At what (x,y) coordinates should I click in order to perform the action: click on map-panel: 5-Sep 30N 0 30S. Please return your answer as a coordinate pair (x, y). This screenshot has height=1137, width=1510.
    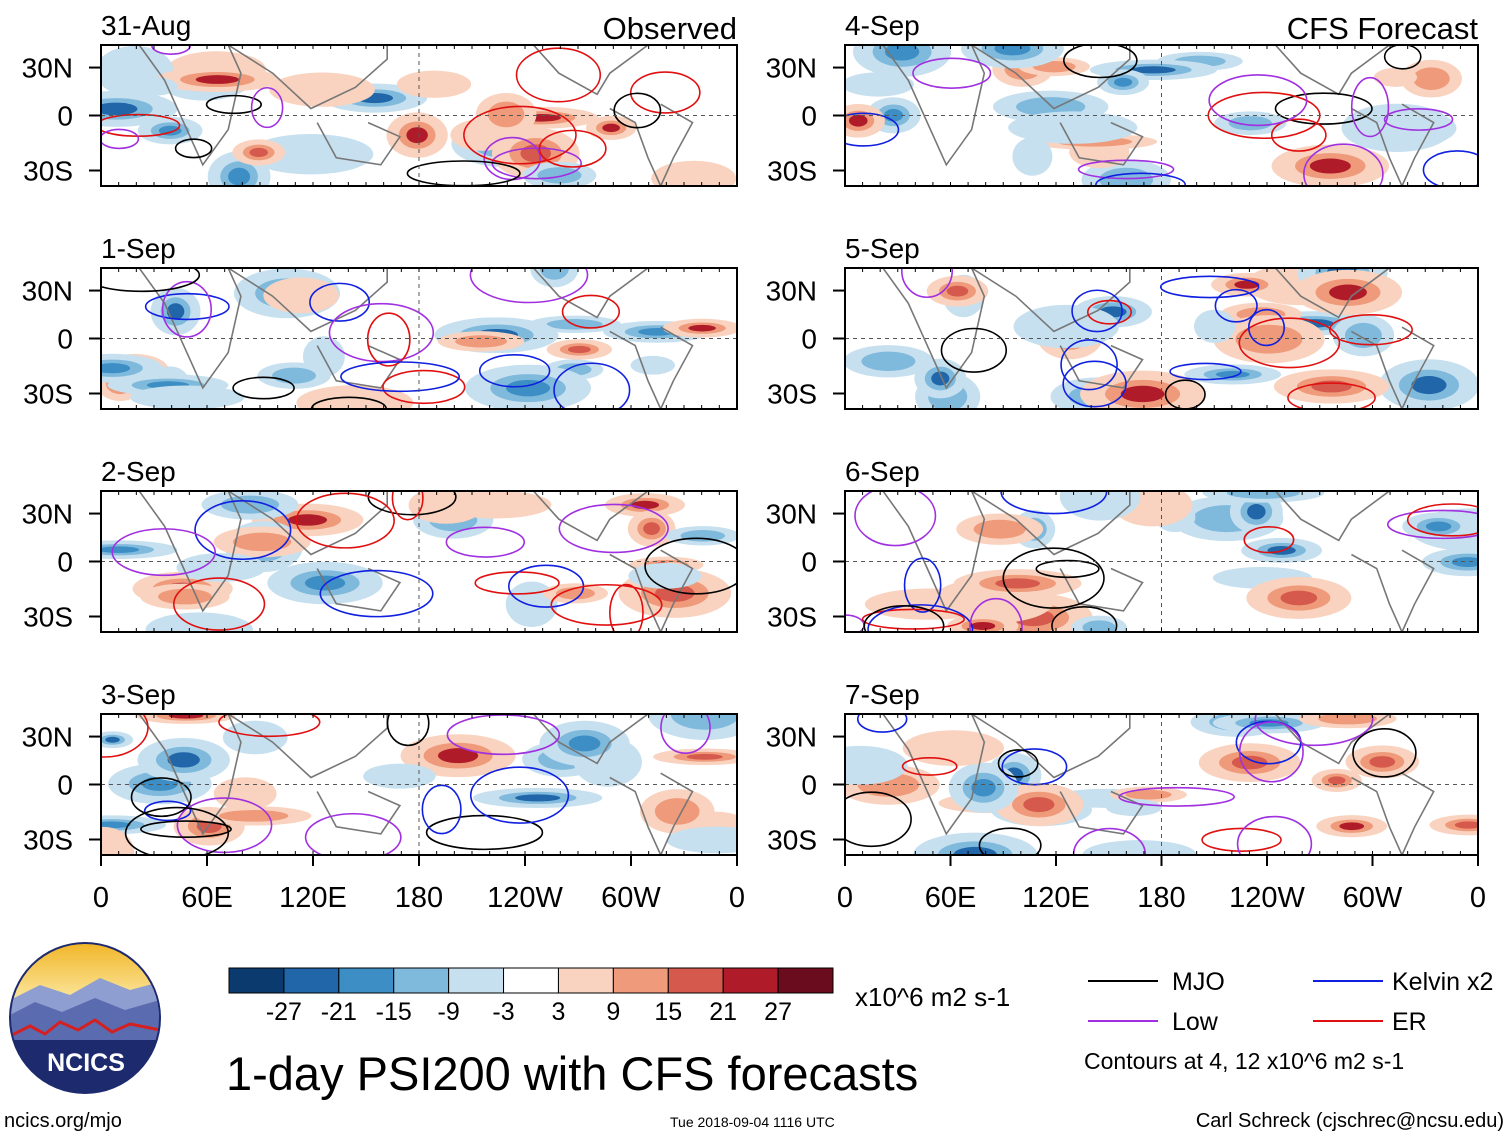
    Looking at the image, I should click on (1122, 321).